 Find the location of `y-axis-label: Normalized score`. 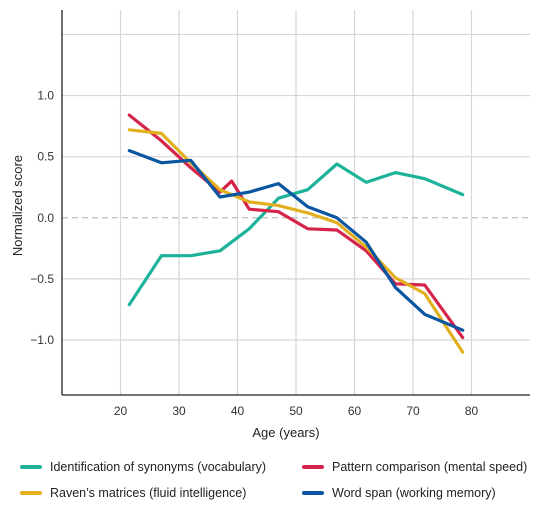

y-axis-label: Normalized score is located at coordinates (17, 205).